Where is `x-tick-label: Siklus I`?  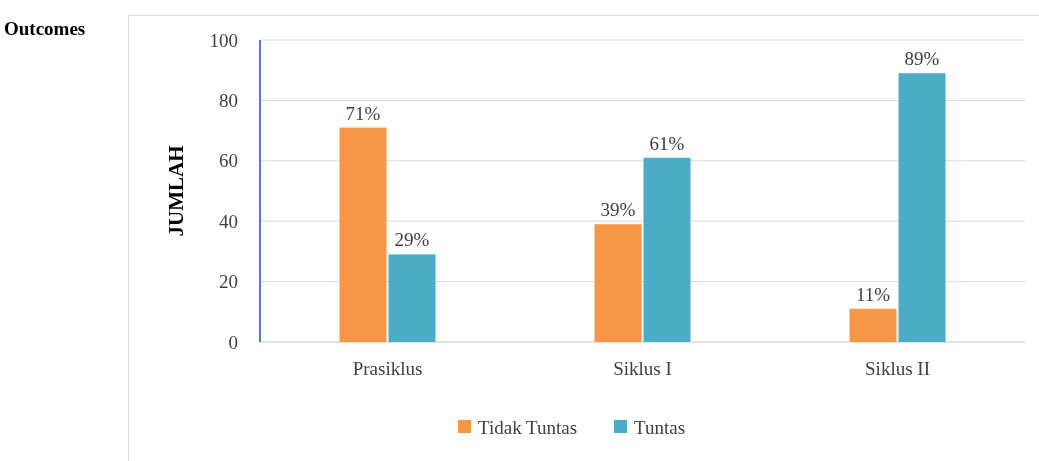
x-tick-label: Siklus I is located at coordinates (642, 368).